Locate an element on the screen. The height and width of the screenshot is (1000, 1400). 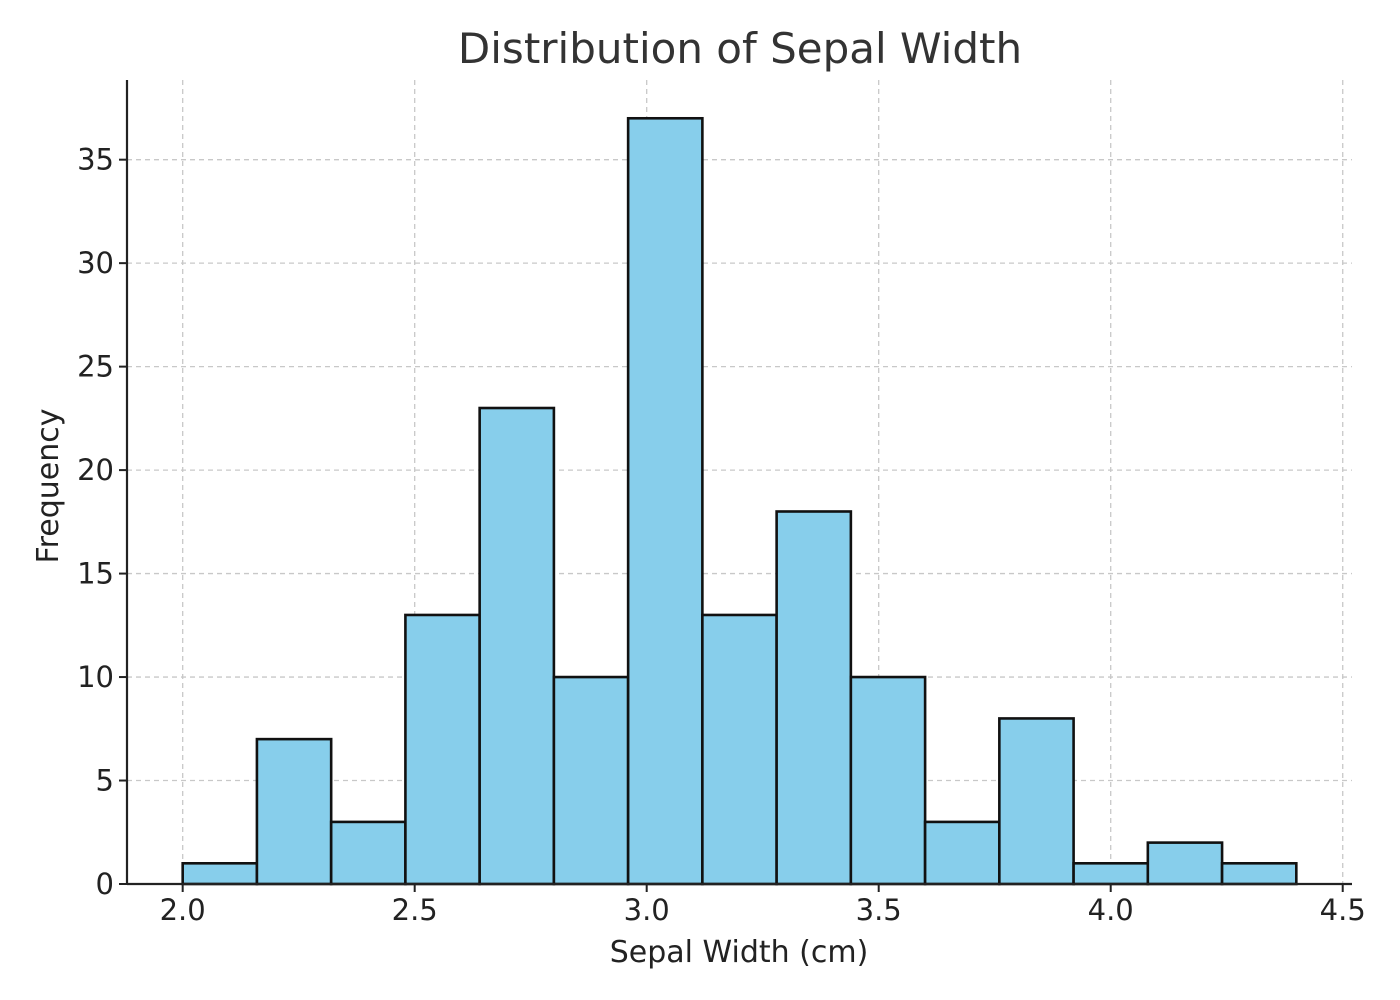
x-tick-label: 4.0 is located at coordinates (1111, 910).